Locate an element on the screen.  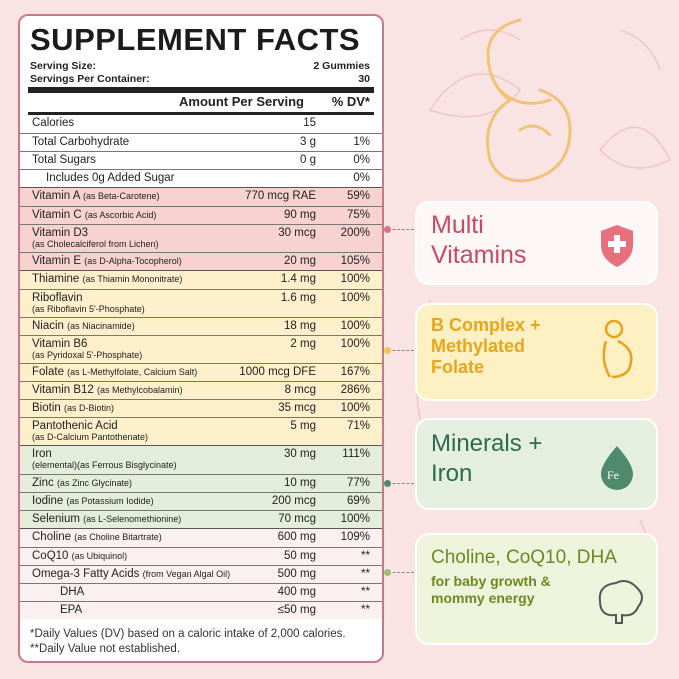
callout: Minerals + Iron Fe is located at coordinates (536, 464).